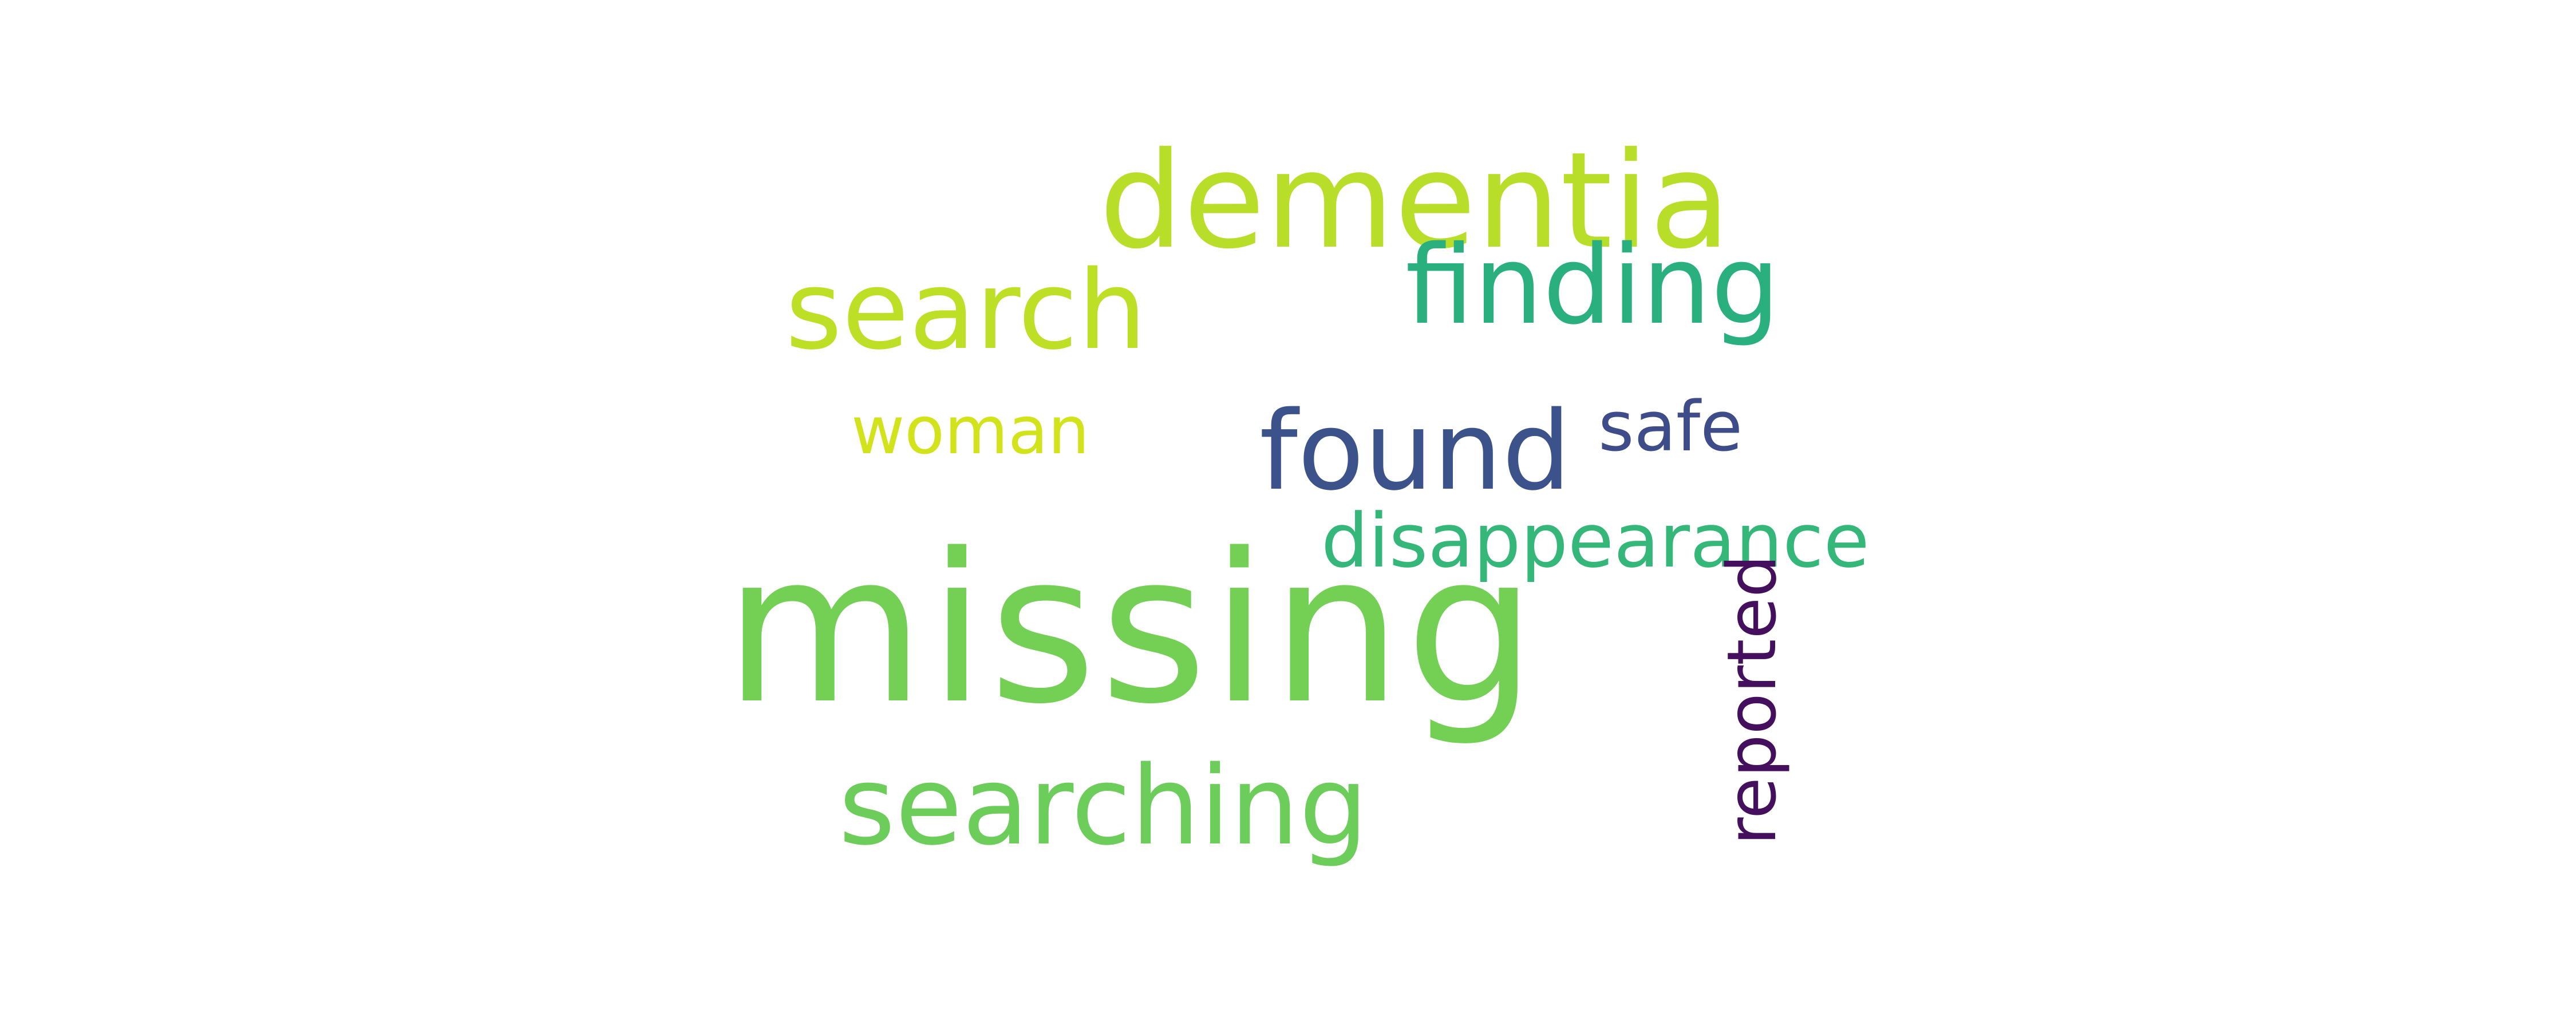 The height and width of the screenshot is (1030, 2576). What do you see at coordinates (1670, 427) in the screenshot?
I see `word-safe: safe` at bounding box center [1670, 427].